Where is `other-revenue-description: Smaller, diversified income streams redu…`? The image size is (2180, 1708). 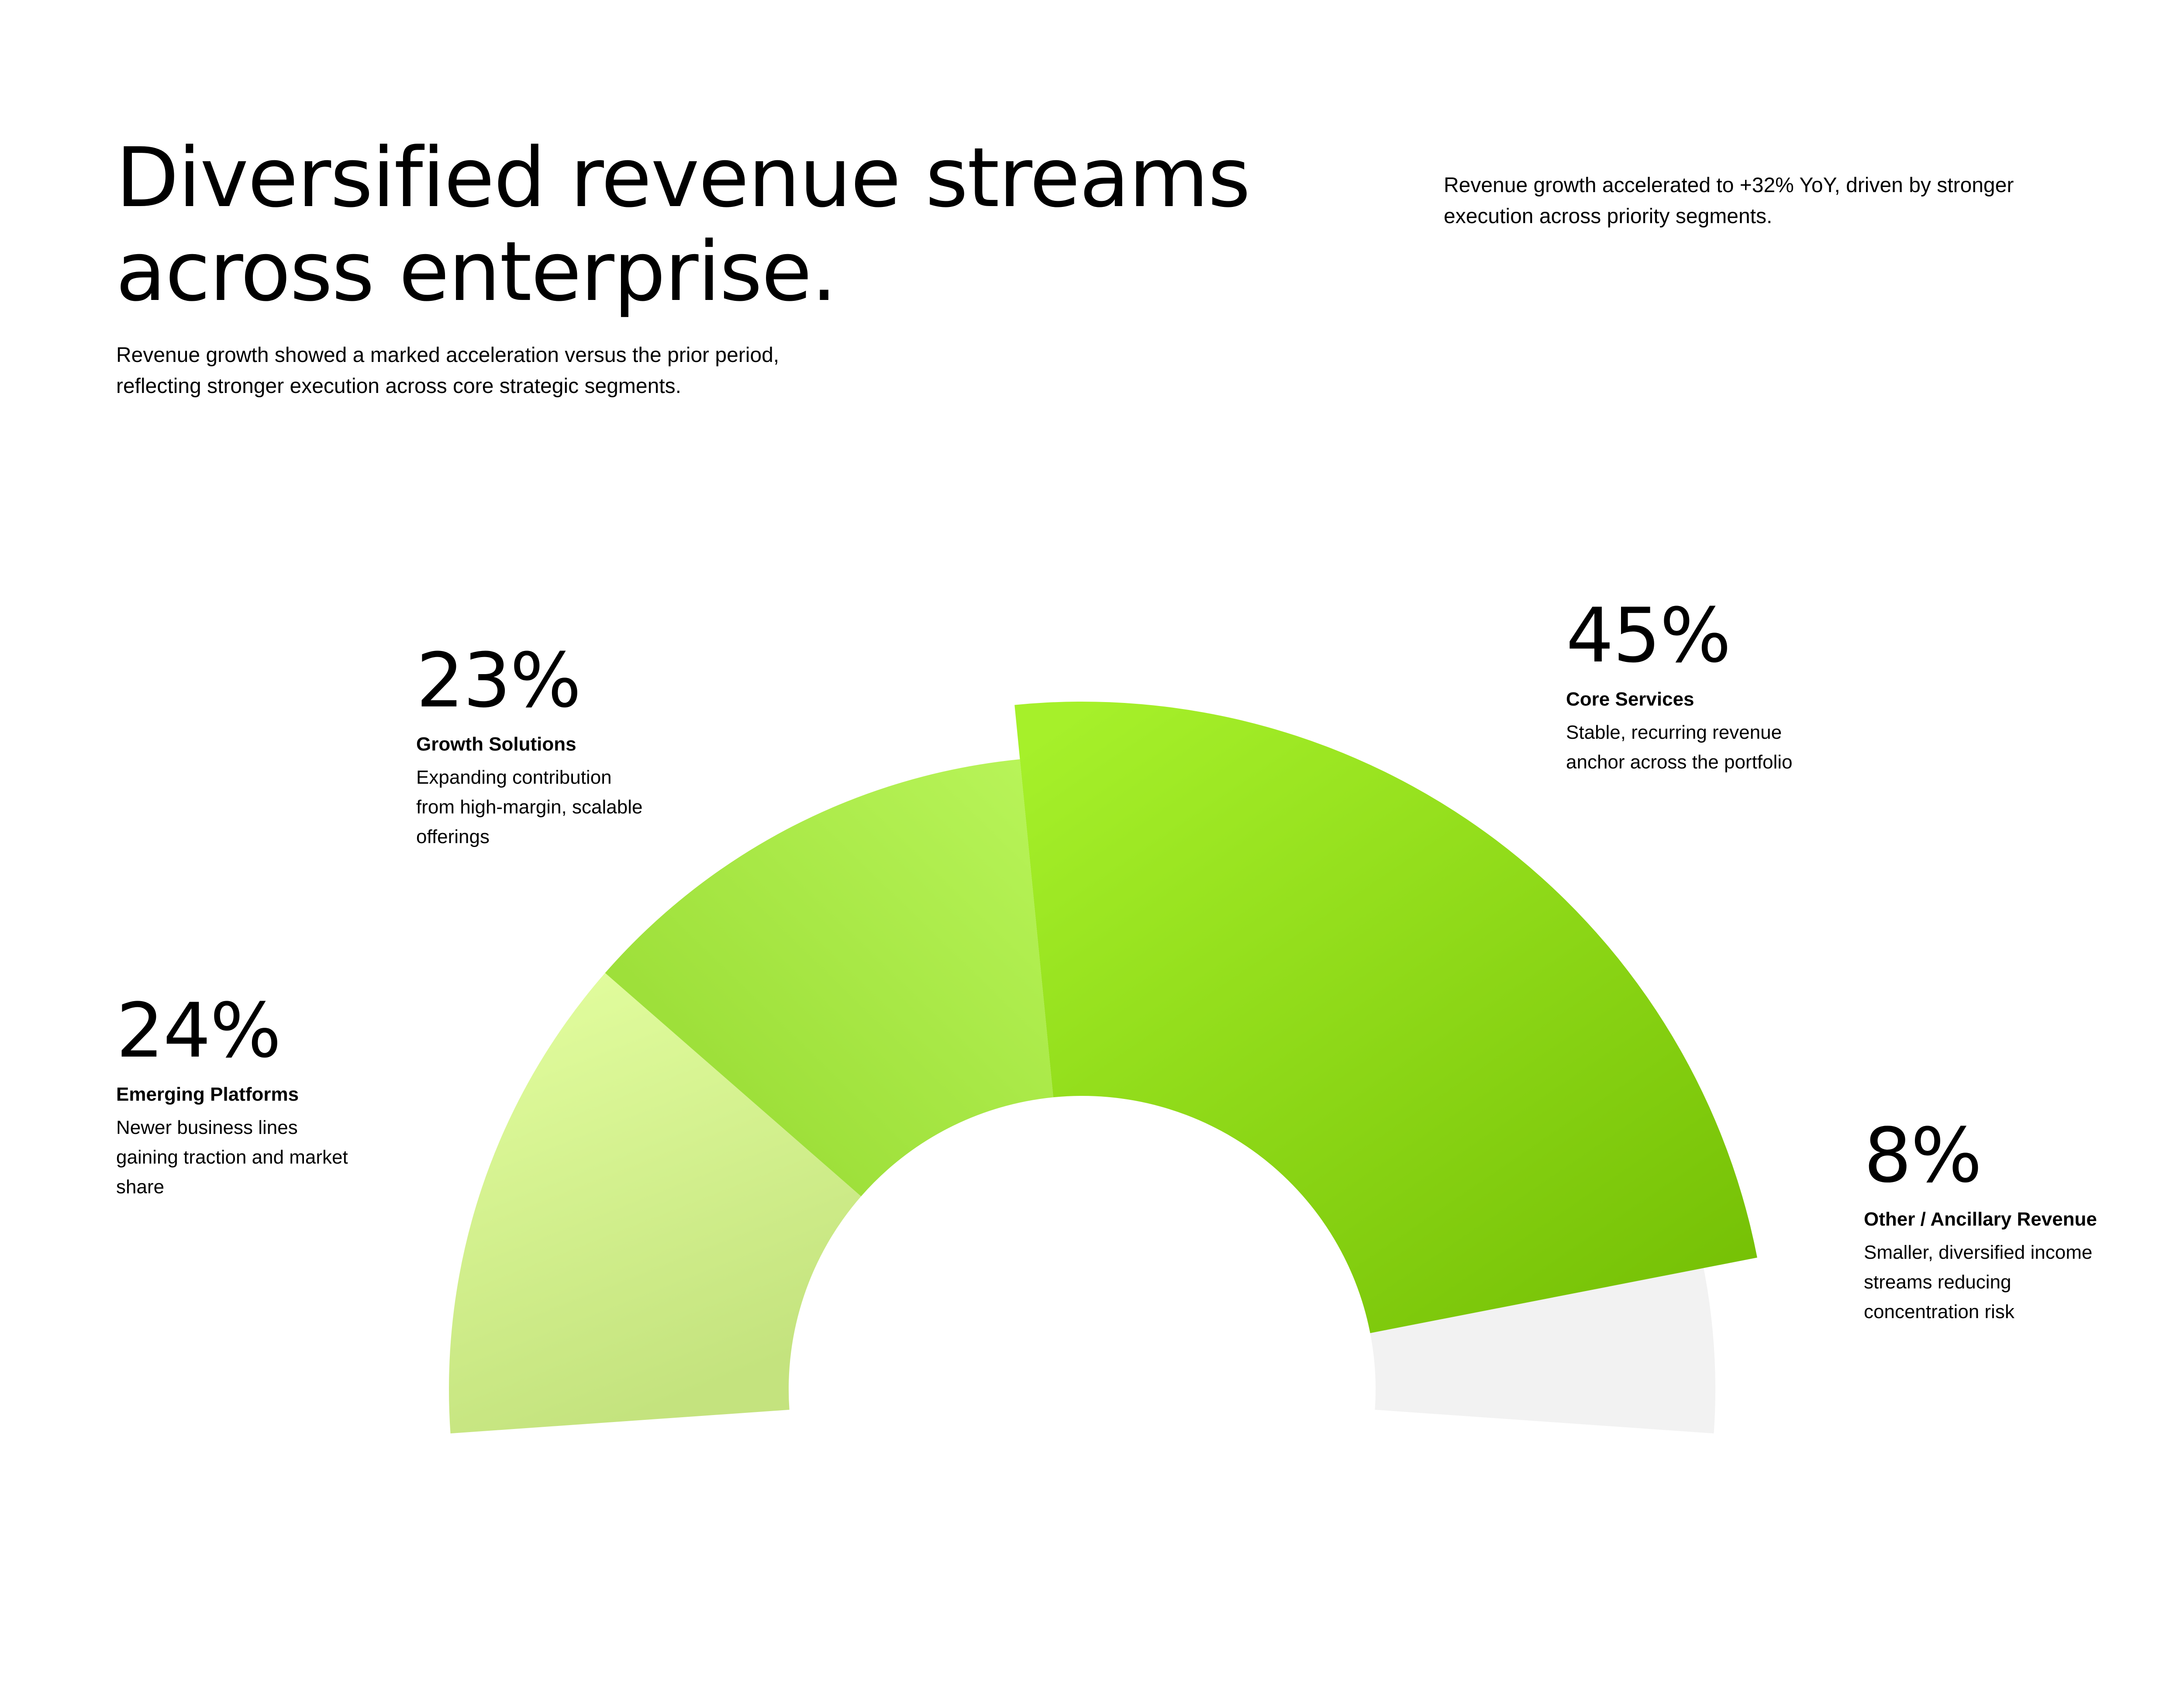 other-revenue-description: Smaller, diversified income streams redu… is located at coordinates (2006, 1282).